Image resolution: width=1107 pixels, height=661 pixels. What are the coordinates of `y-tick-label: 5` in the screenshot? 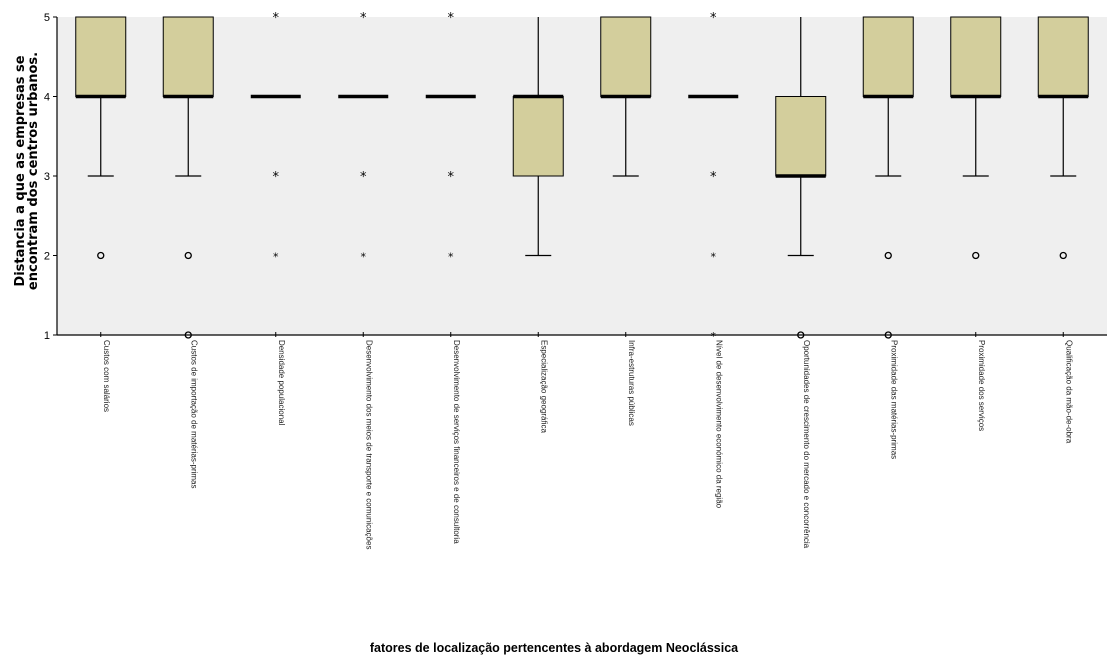 It's located at (47, 18).